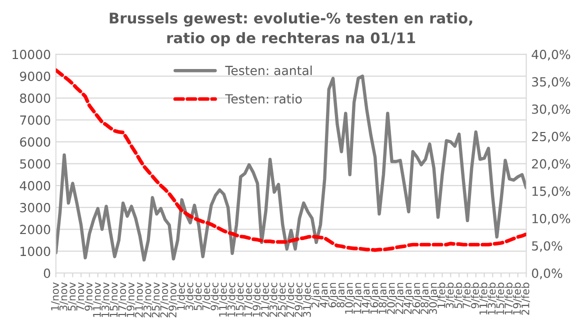 The width and height of the screenshot is (588, 329). I want to click on x-tick-label: 3/nov, so click(63, 296).